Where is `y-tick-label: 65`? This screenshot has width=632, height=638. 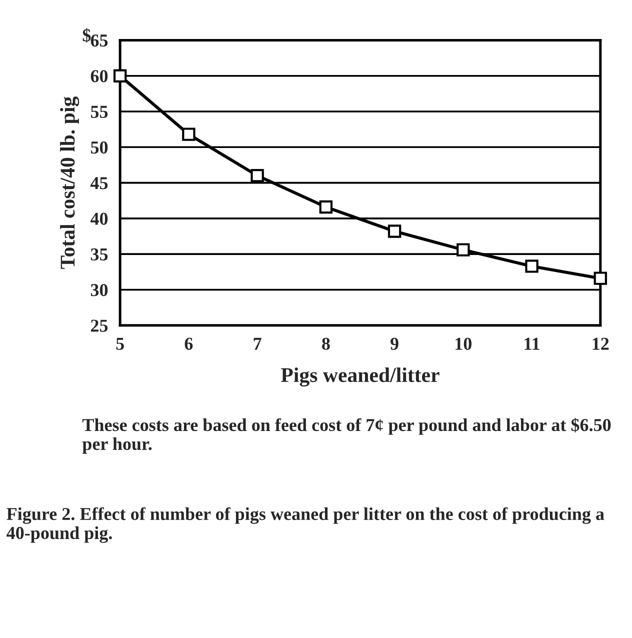 y-tick-label: 65 is located at coordinates (99, 40).